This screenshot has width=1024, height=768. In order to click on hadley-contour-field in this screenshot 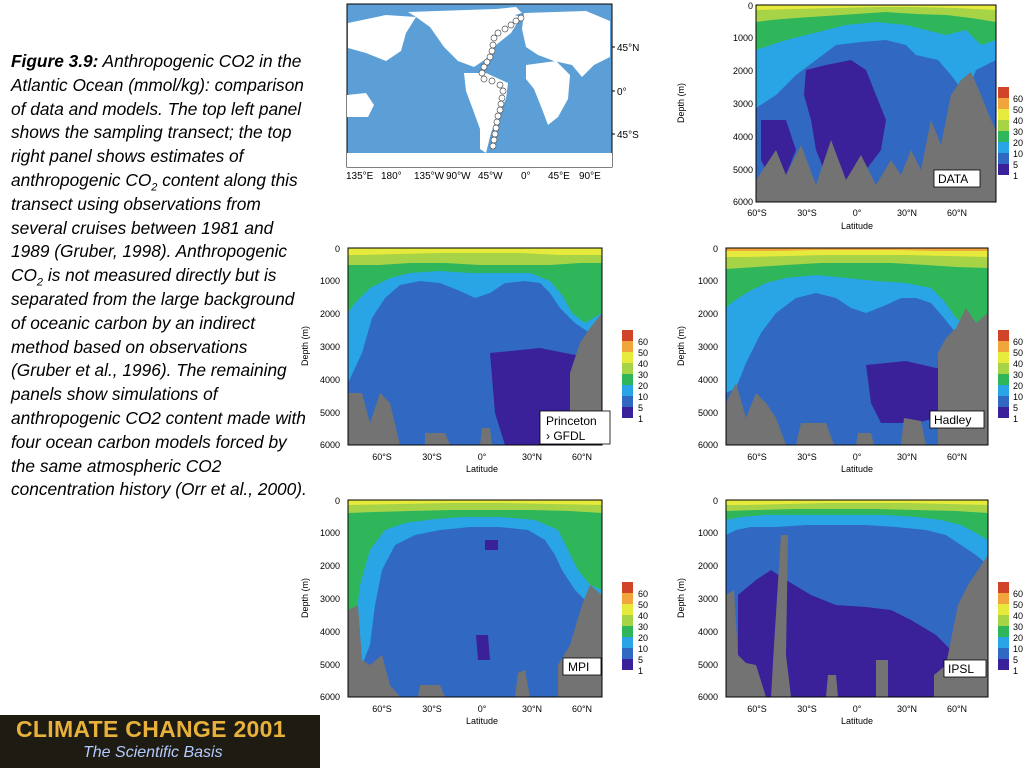, I will do `click(857, 346)`.